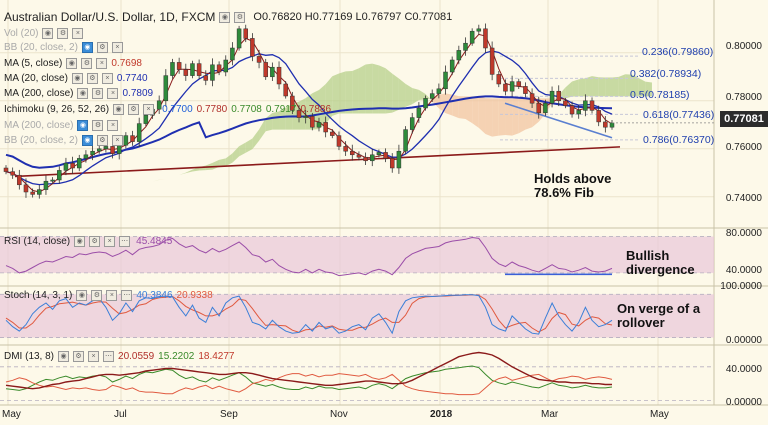  I want to click on legend-vol: Vol (20) ◉ ⚙ ×, so click(44, 33).